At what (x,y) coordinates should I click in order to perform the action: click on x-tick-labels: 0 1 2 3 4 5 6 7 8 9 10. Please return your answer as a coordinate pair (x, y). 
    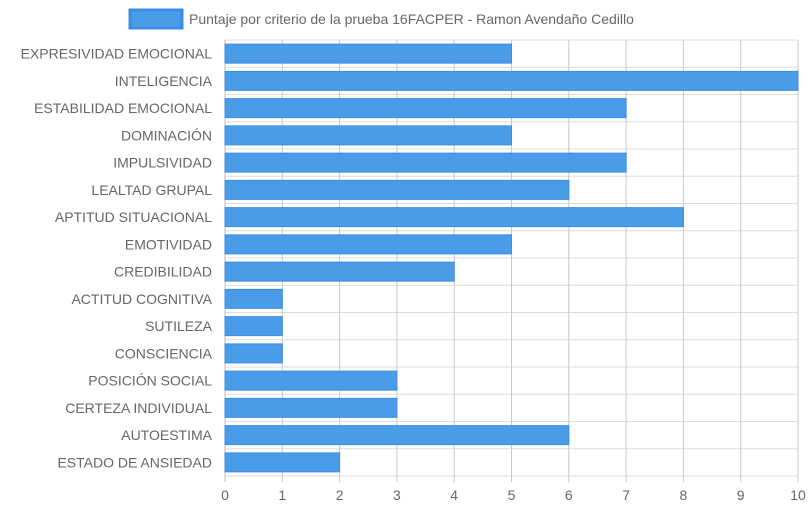
    Looking at the image, I should click on (513, 495).